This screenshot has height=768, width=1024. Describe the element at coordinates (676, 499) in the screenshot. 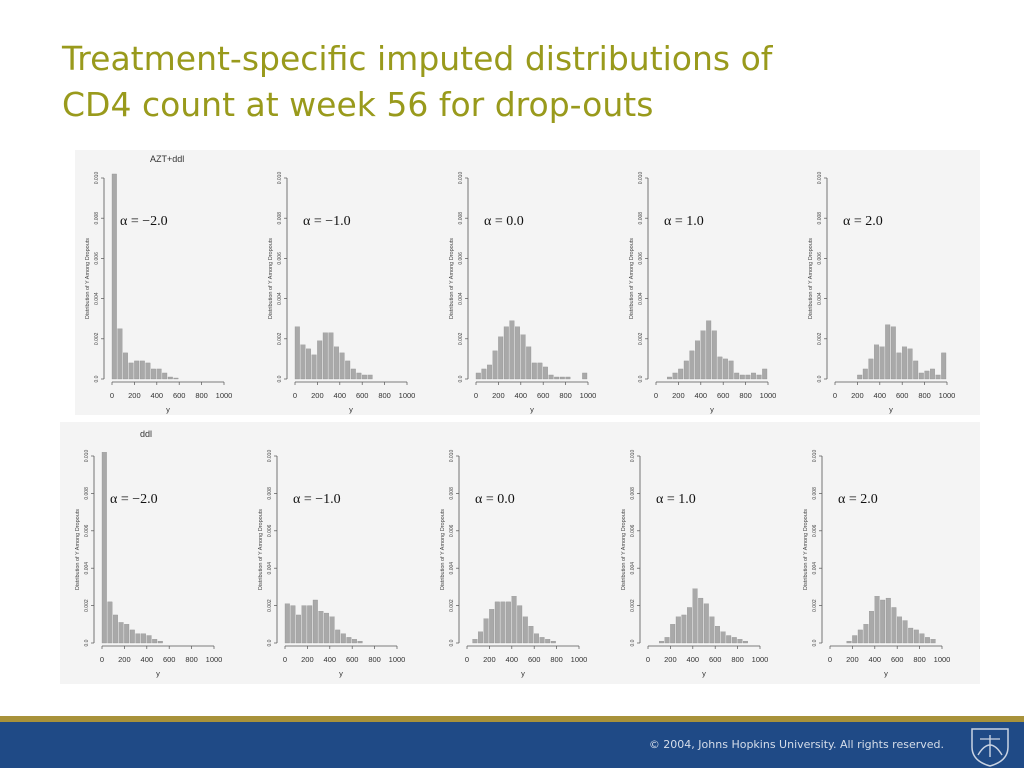

I see `alpha-annotation: α = 1.0` at that location.